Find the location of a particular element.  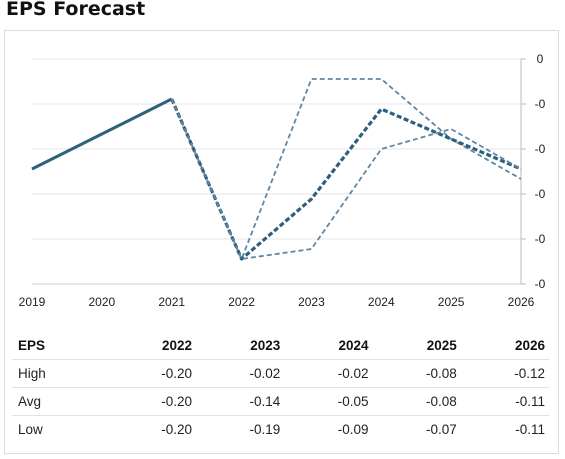

table-header-row: EPS 2022 2023 2024 2025 2026 is located at coordinates (280, 346).